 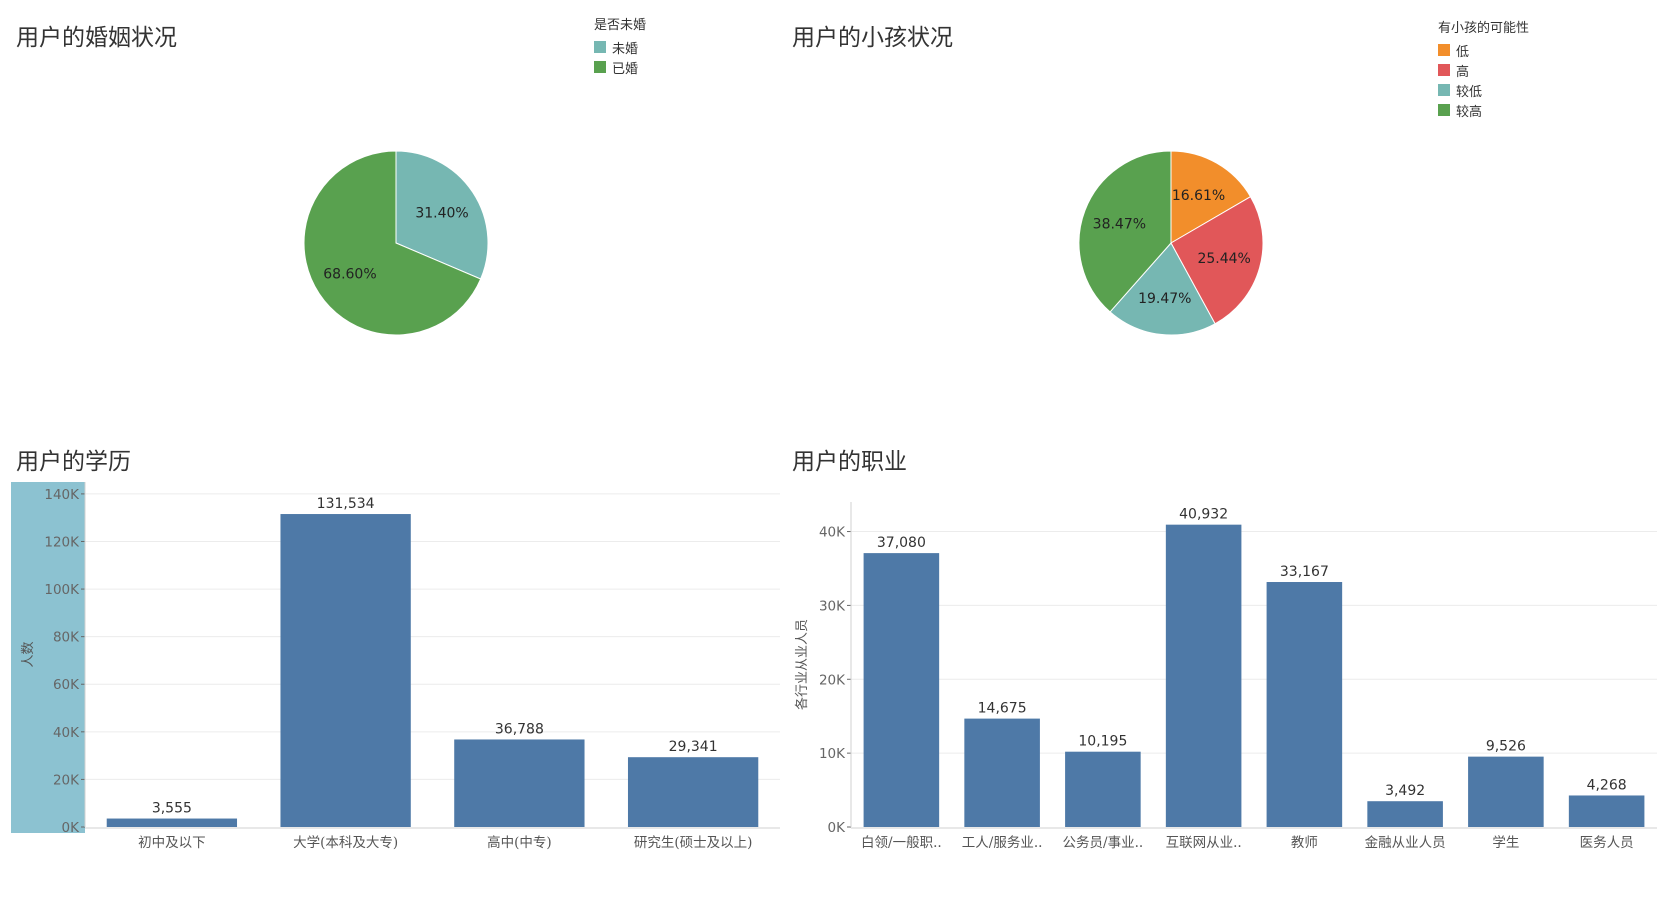 I want to click on children-legend: 有小孩的可能性 低 高 较低 较高, so click(x=1483, y=68).